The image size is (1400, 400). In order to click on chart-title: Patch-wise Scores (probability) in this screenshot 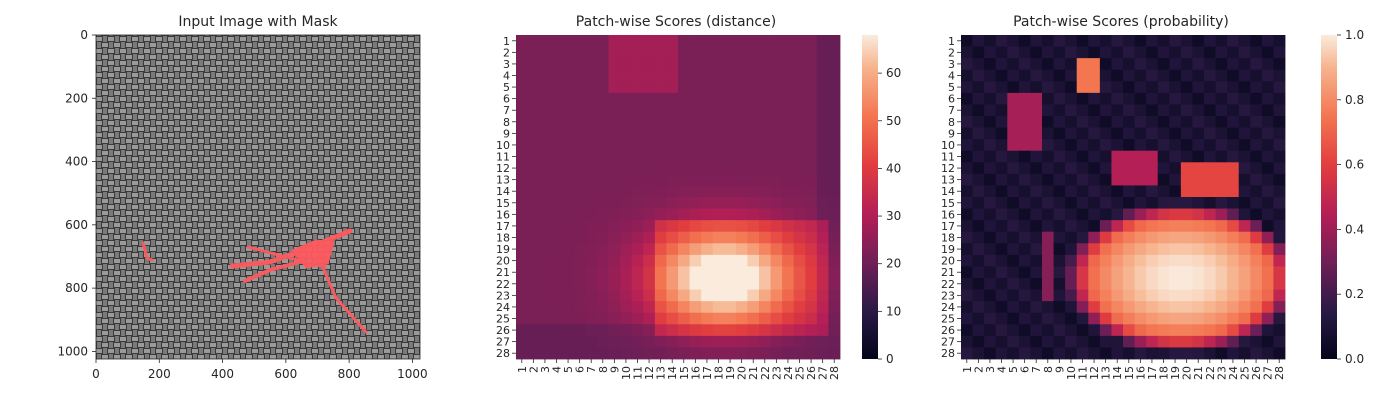, I will do `click(1121, 22)`.